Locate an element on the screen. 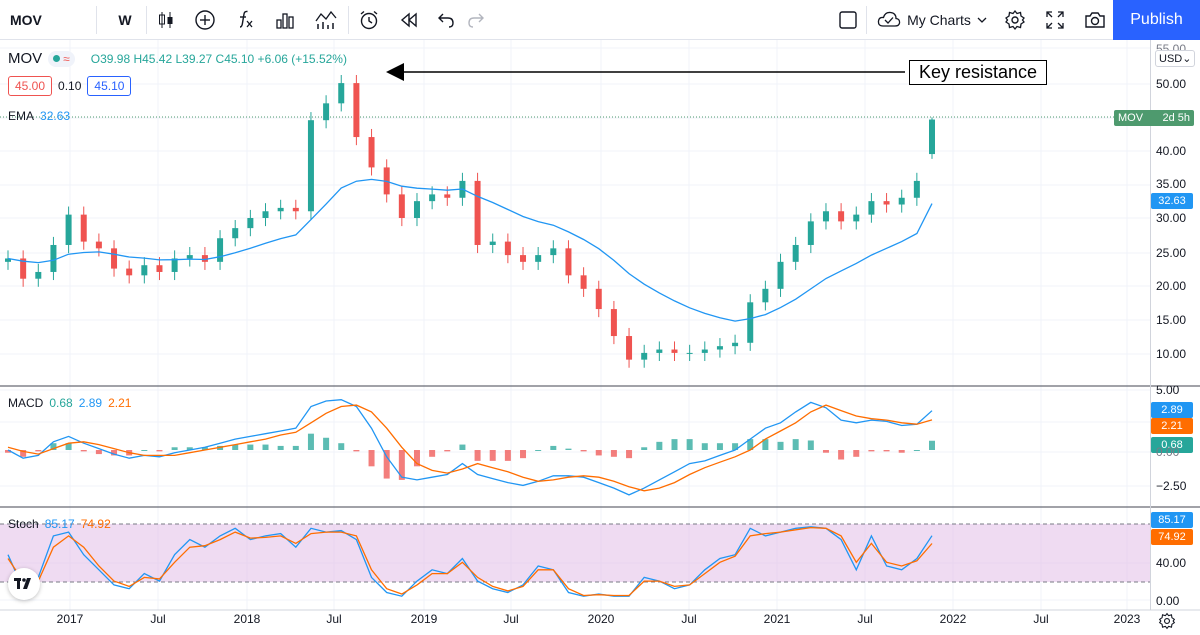 Image resolution: width=1200 pixels, height=635 pixels. top-toolbar: MOV W My Charts Publi is located at coordinates (600, 20).